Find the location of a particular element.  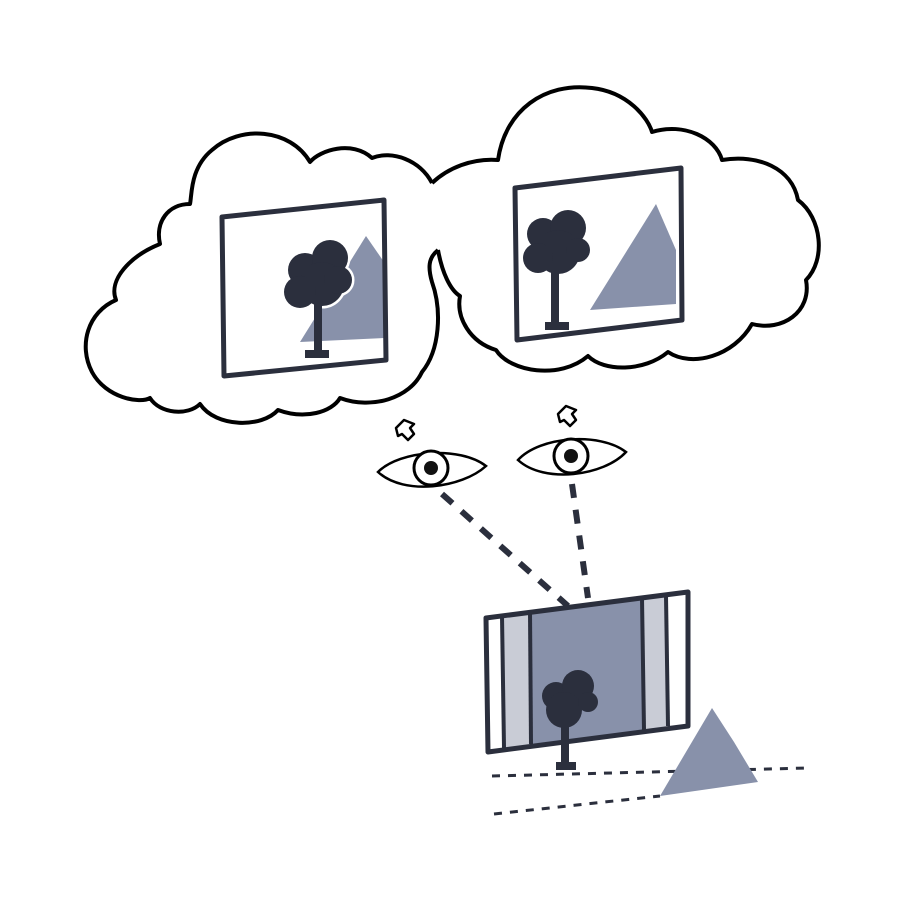

left-sight-line is located at coordinates (505, 550).